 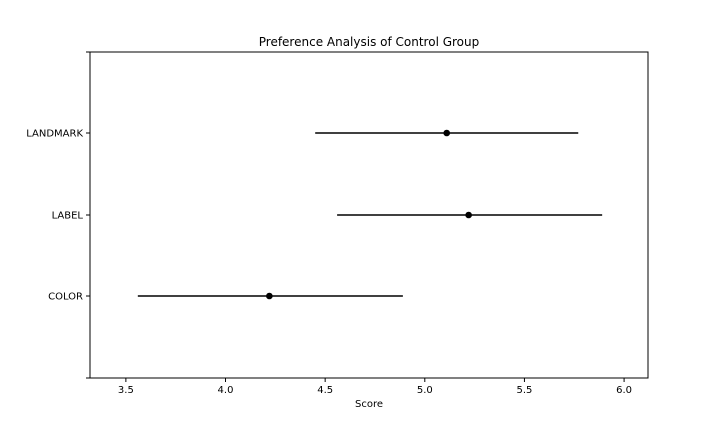 I want to click on x-axis-ticks: 3.5 4.0 4.5 5.0 5.5 6.0, so click(x=375, y=387).